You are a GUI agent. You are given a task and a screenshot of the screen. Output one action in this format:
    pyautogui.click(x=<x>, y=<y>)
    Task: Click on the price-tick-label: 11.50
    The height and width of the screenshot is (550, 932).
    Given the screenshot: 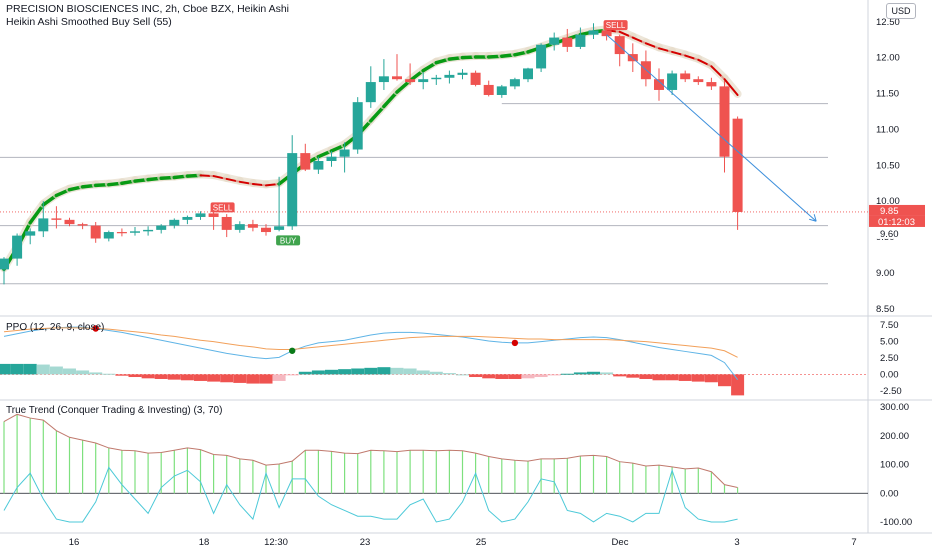 What is the action you would take?
    pyautogui.click(x=887, y=94)
    